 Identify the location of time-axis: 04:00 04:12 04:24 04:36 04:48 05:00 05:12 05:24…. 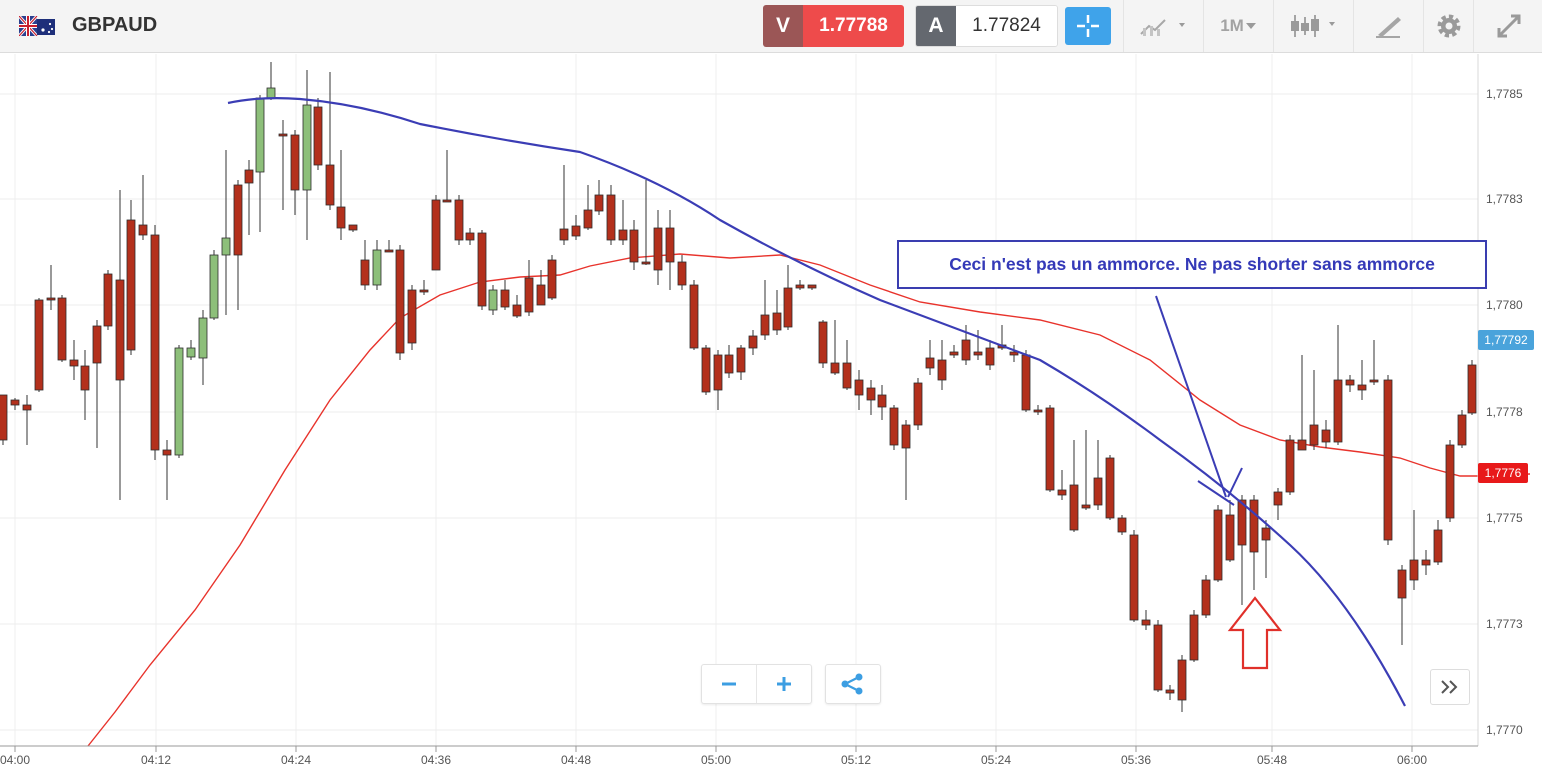
(739, 756).